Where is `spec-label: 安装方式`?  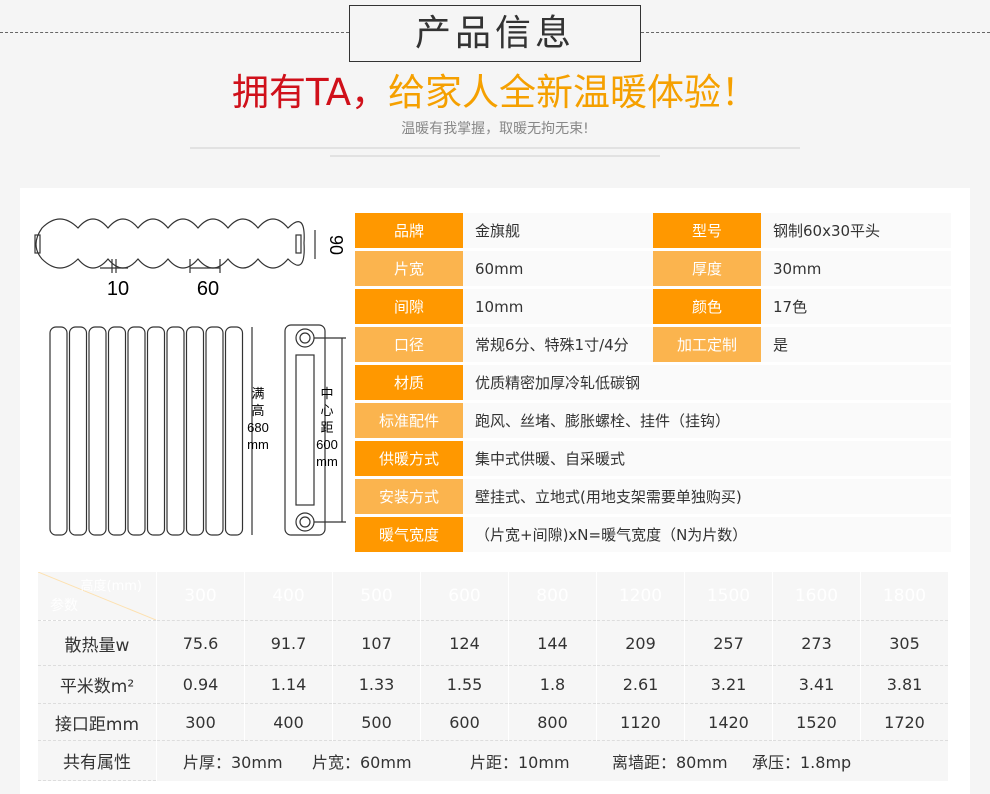
spec-label: 安装方式 is located at coordinates (409, 496).